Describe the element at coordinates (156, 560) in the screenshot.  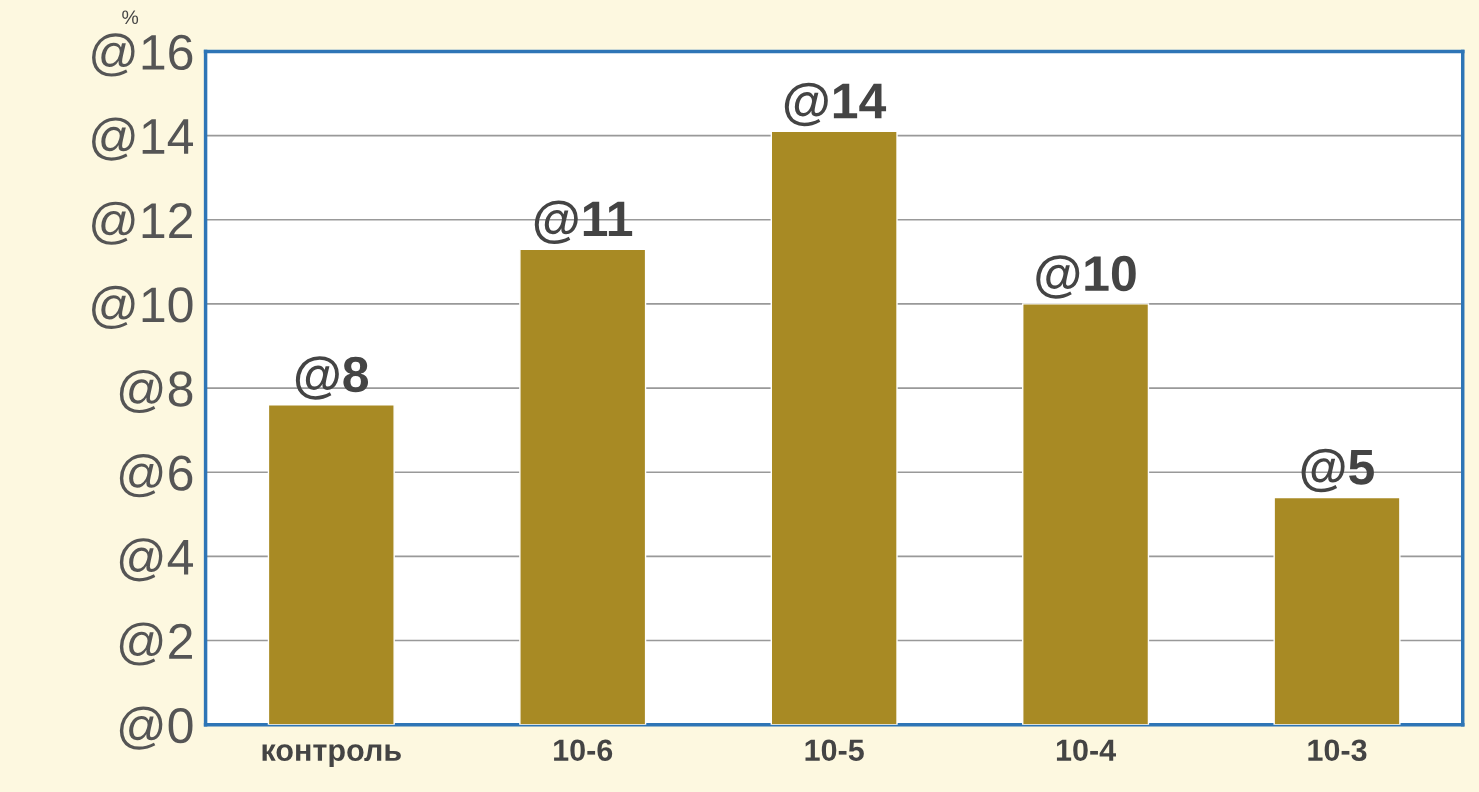
I see `y-tick-label: @4` at that location.